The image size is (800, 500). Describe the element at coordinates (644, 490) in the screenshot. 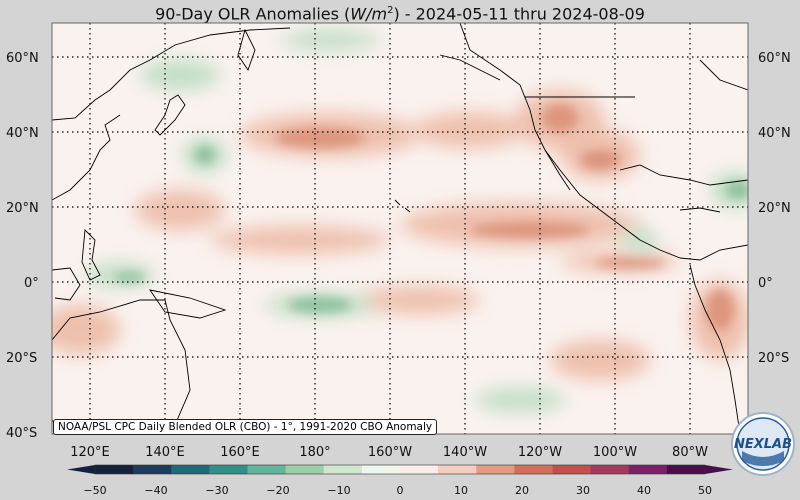

I see `colorbar-tick: 40` at that location.